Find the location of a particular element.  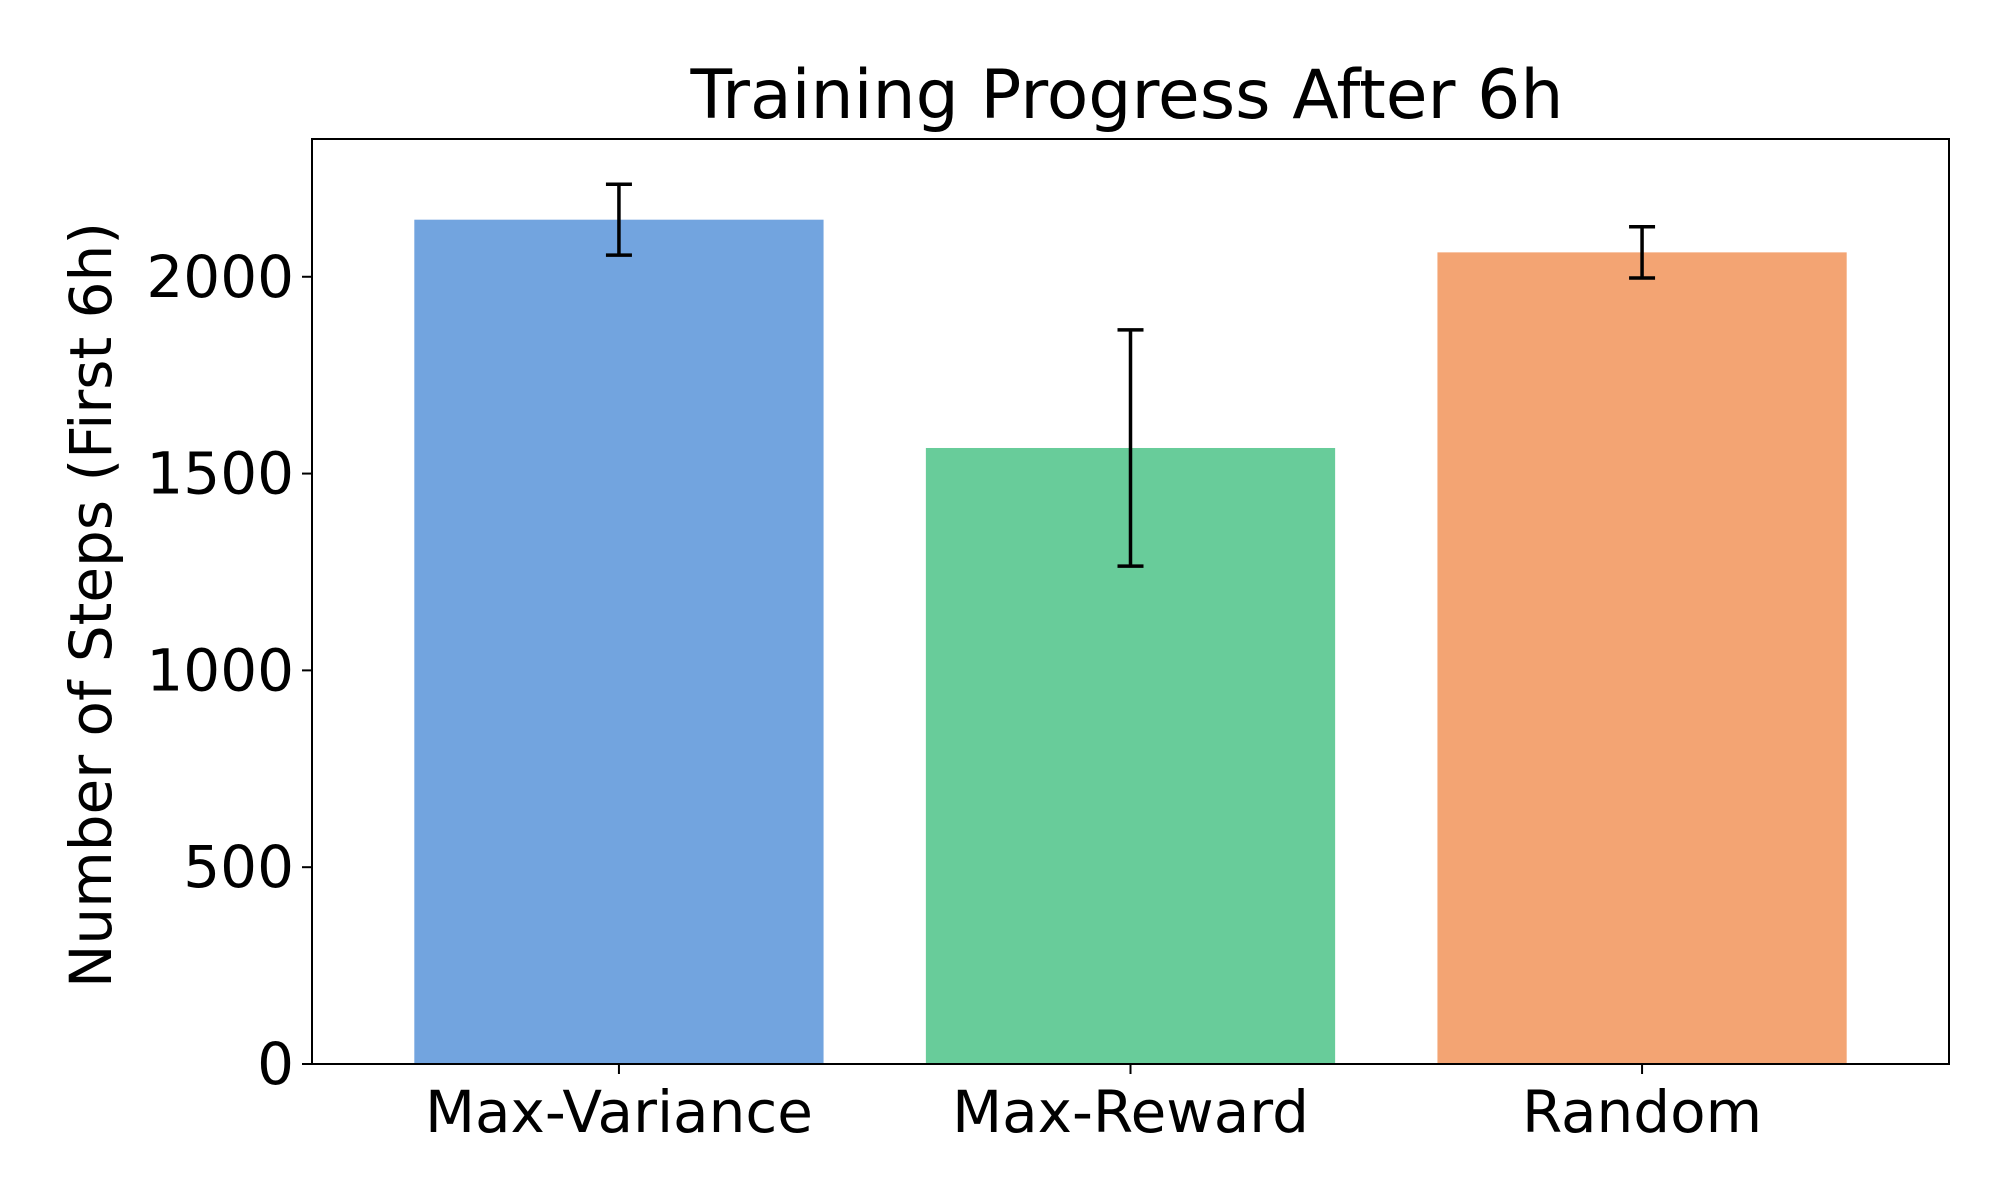

chart-title: Training Progress After 6h is located at coordinates (1126, 95).